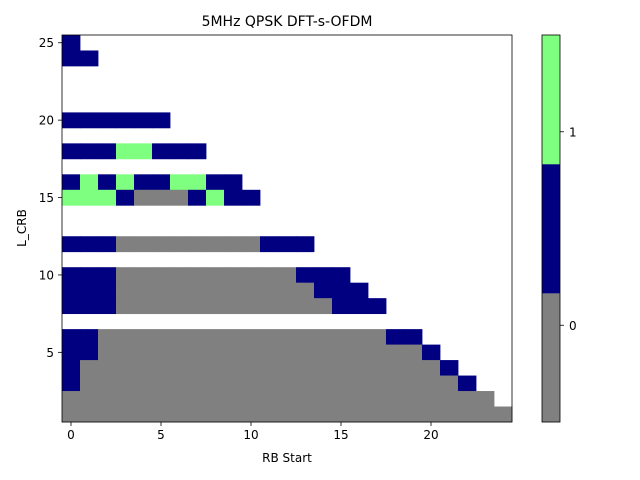  I want to click on x-tick-label: 15, so click(340, 435).